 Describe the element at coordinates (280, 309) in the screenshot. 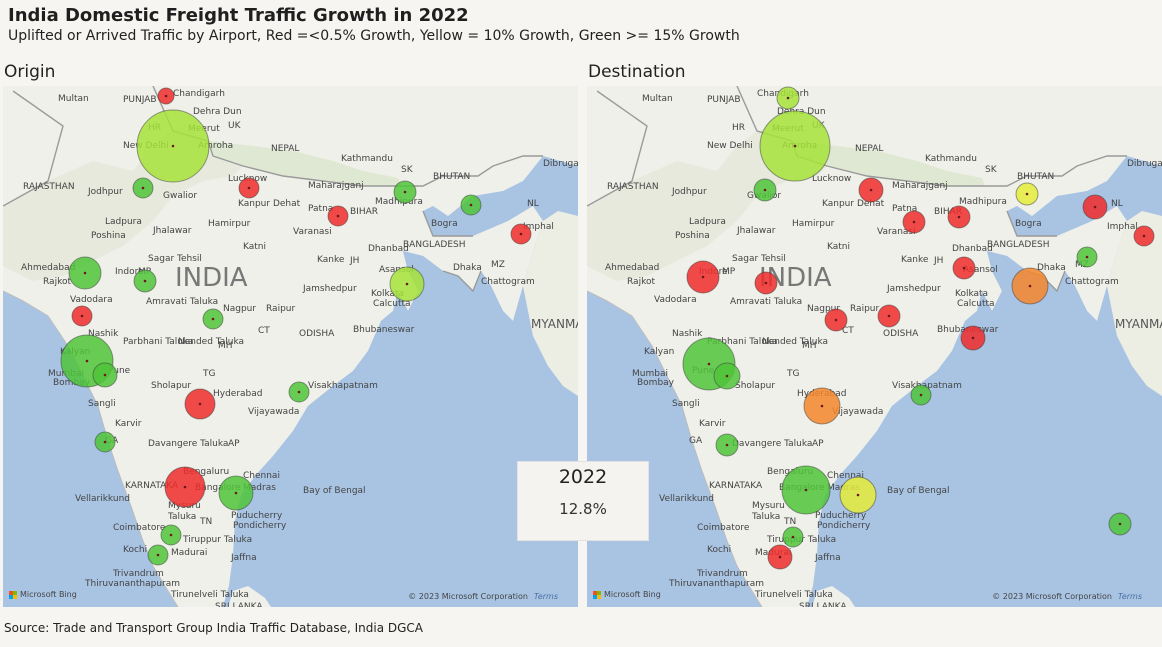

I see `place-label: Raipur` at that location.